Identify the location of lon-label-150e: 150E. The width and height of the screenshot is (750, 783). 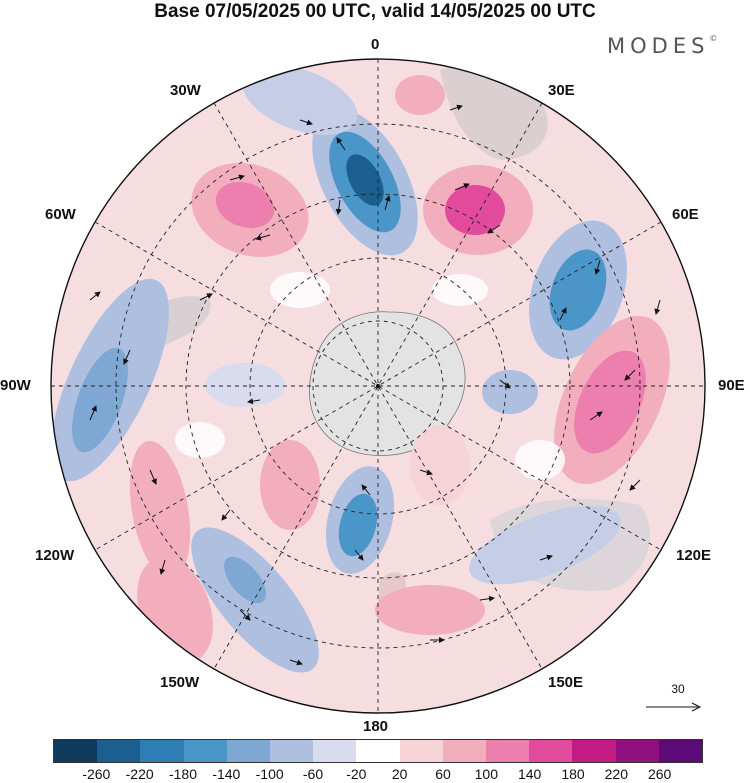
(566, 682).